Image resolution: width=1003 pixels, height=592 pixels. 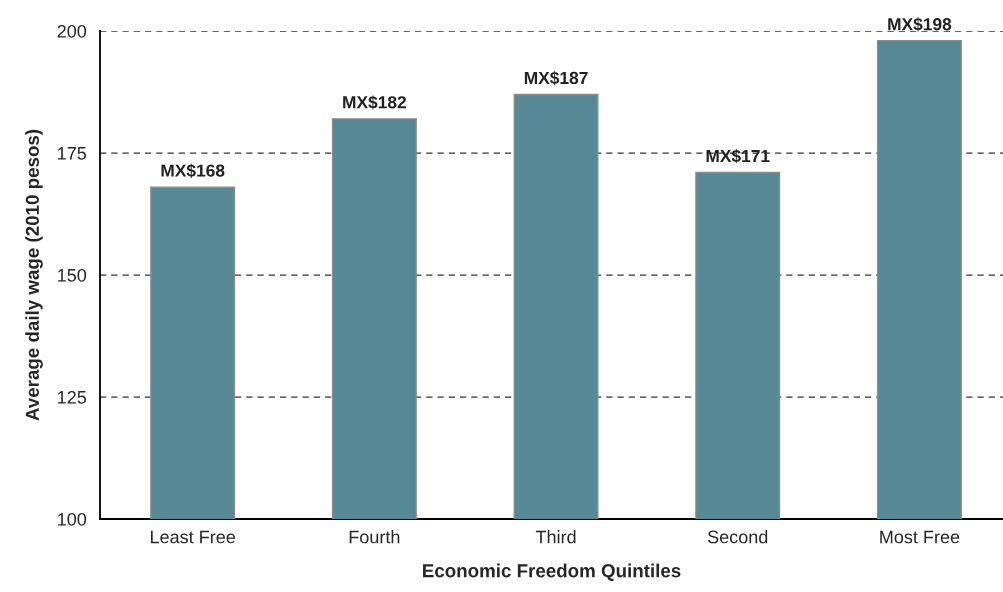 I want to click on x-tick-label: Fourth, so click(x=374, y=537).